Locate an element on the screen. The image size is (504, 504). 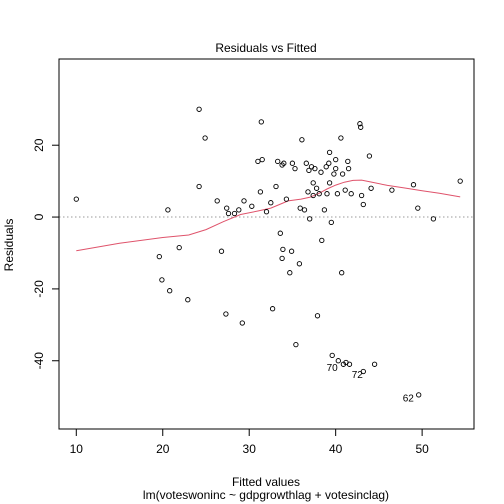
x-axis-label: Fitted values is located at coordinates (266, 482).